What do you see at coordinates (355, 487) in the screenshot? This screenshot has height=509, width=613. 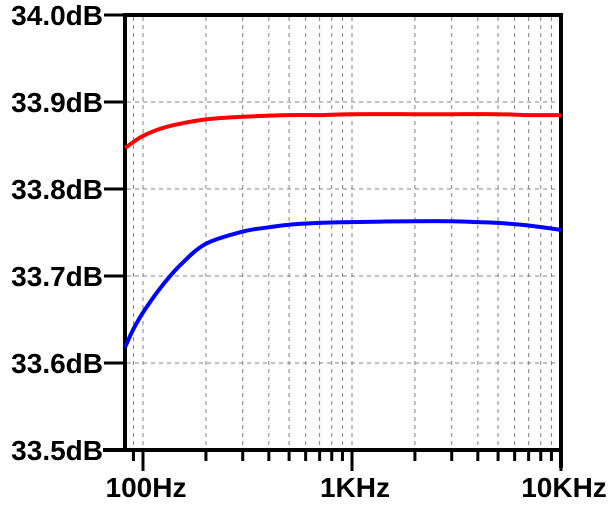 I see `x-tick-label: 1KHz` at bounding box center [355, 487].